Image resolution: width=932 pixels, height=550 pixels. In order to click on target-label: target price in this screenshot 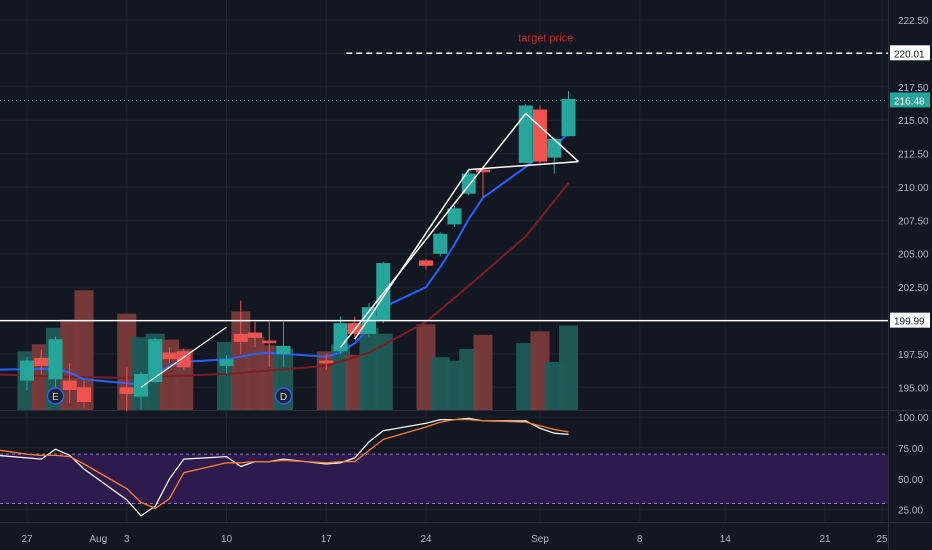, I will do `click(545, 38)`.